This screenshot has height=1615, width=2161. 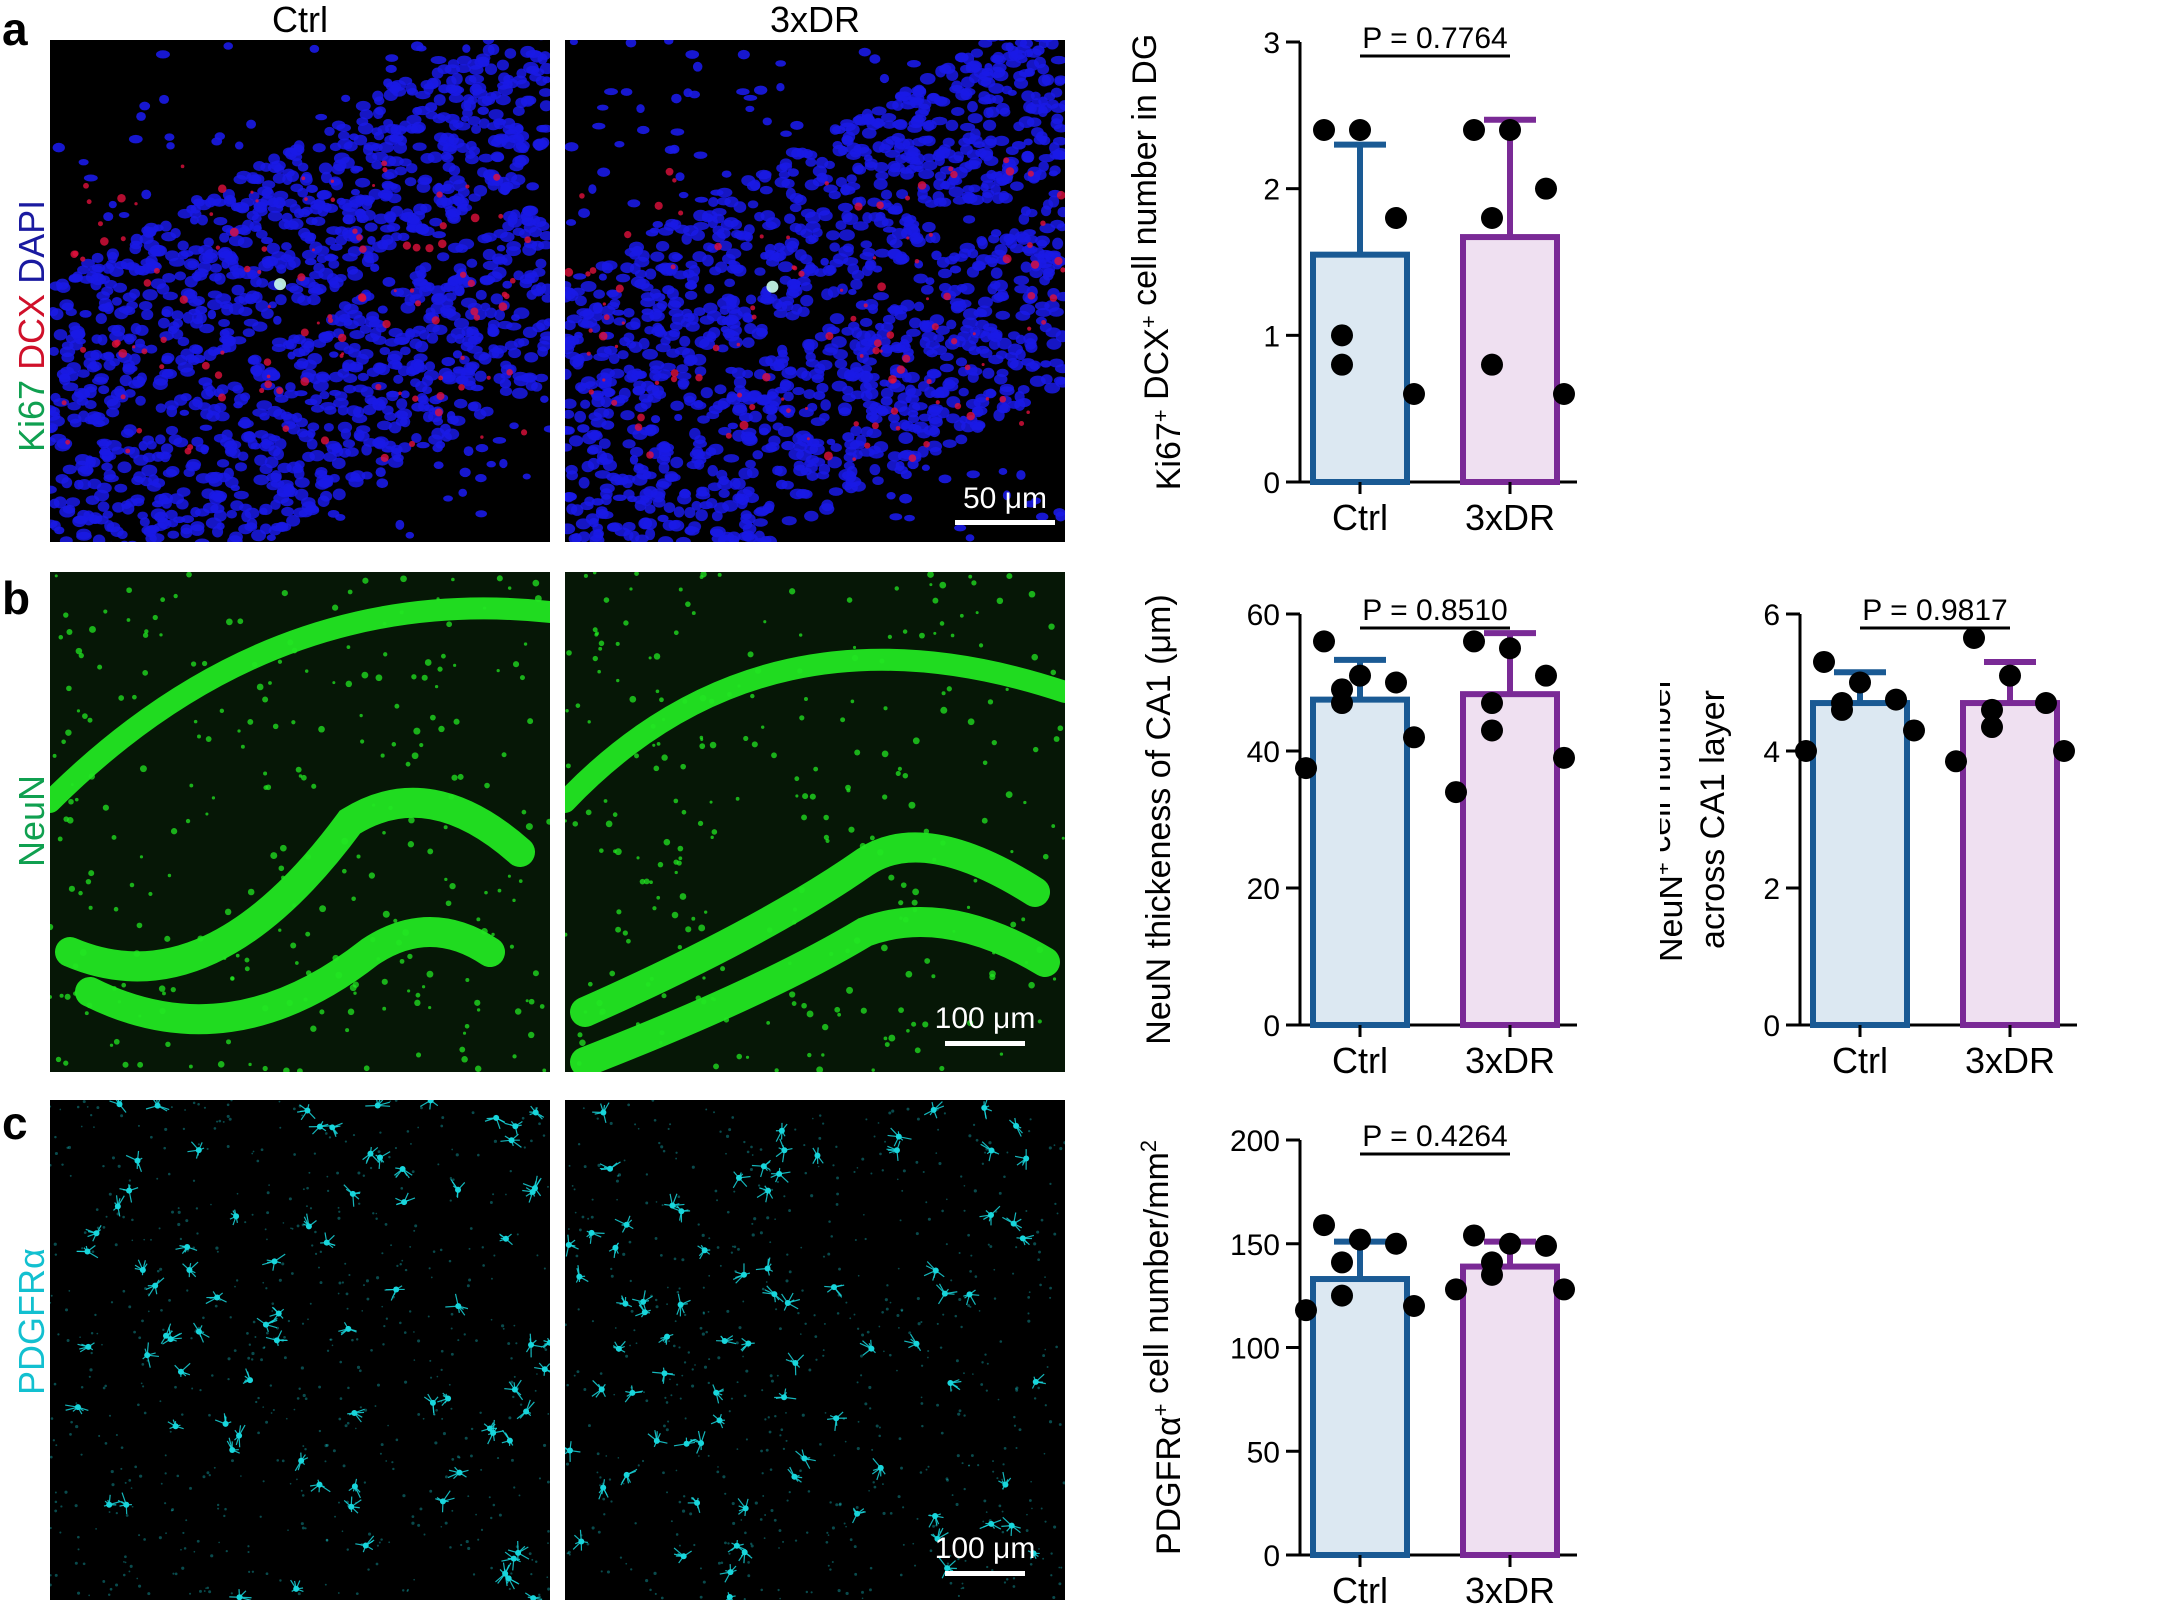 I want to click on micrograph-c-ctrl, so click(x=300, y=1350).